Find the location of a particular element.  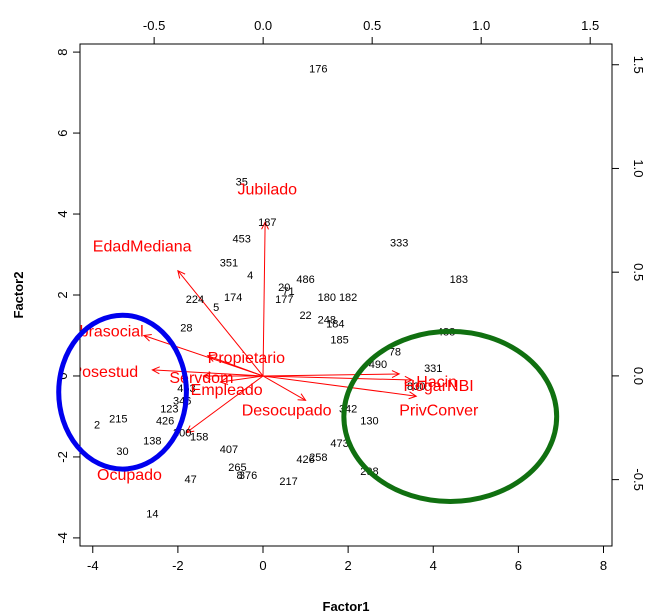

observation-label: 215 is located at coordinates (118, 419).